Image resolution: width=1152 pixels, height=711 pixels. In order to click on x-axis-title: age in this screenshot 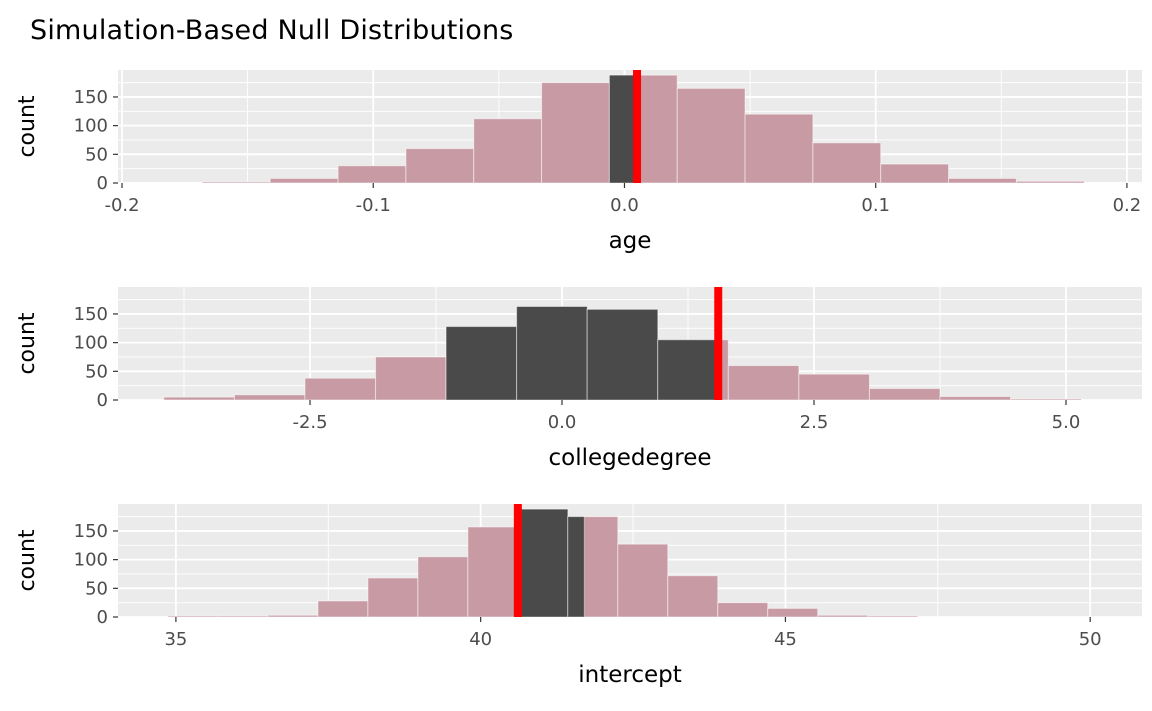, I will do `click(630, 241)`.